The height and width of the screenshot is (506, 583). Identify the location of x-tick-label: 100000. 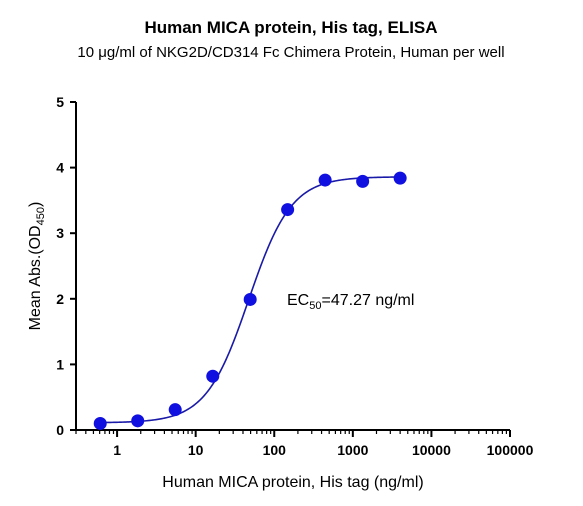
(510, 450).